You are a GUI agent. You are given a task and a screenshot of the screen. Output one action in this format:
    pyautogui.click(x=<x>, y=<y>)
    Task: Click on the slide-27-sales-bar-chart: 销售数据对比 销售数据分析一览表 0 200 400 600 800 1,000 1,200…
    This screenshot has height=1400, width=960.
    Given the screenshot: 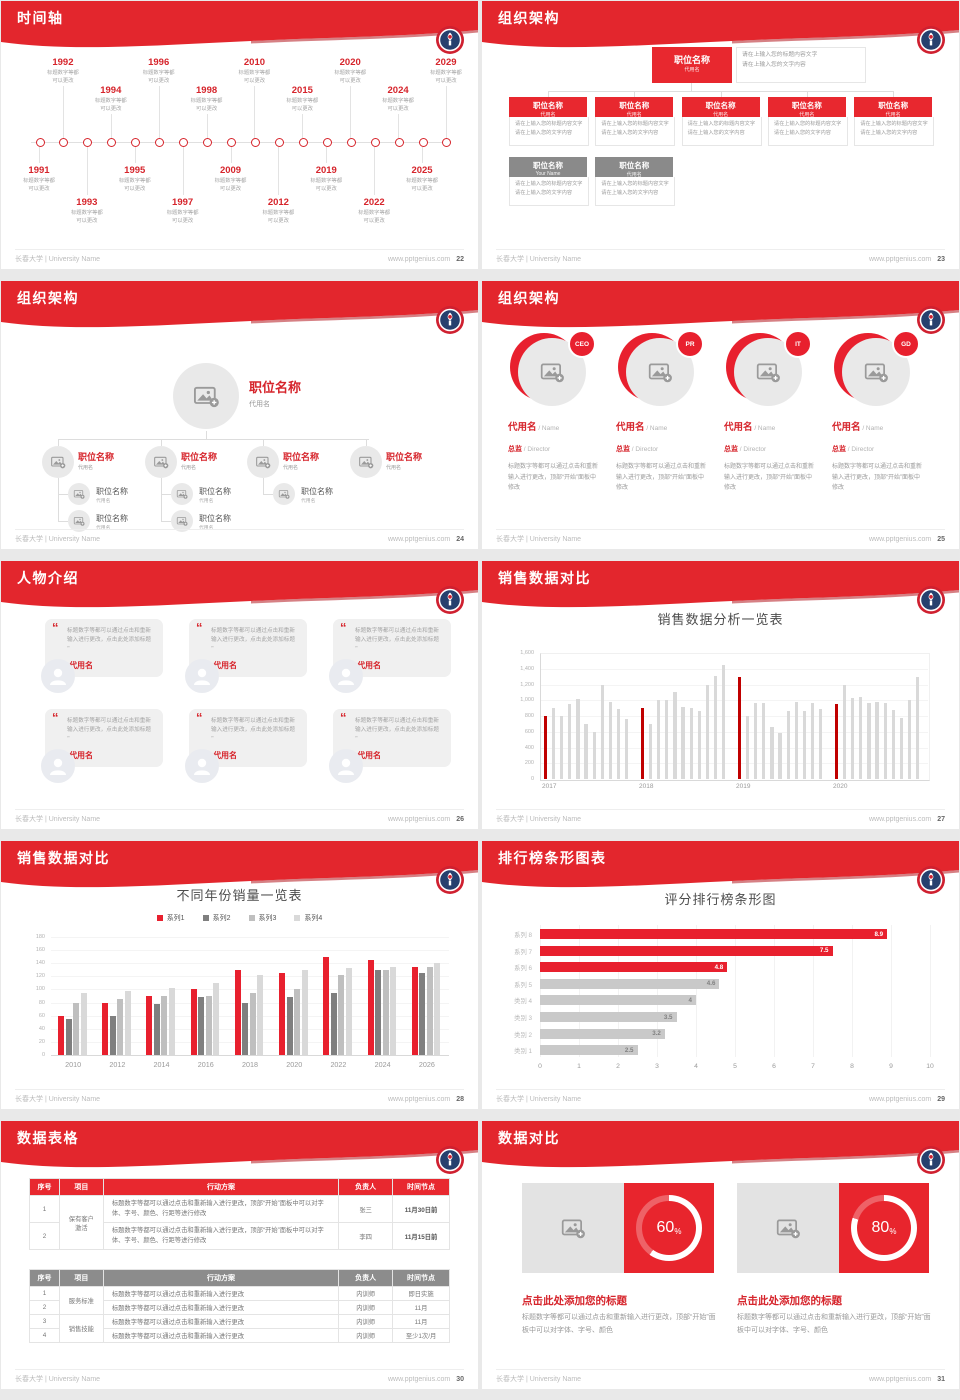 What is the action you would take?
    pyautogui.click(x=720, y=695)
    